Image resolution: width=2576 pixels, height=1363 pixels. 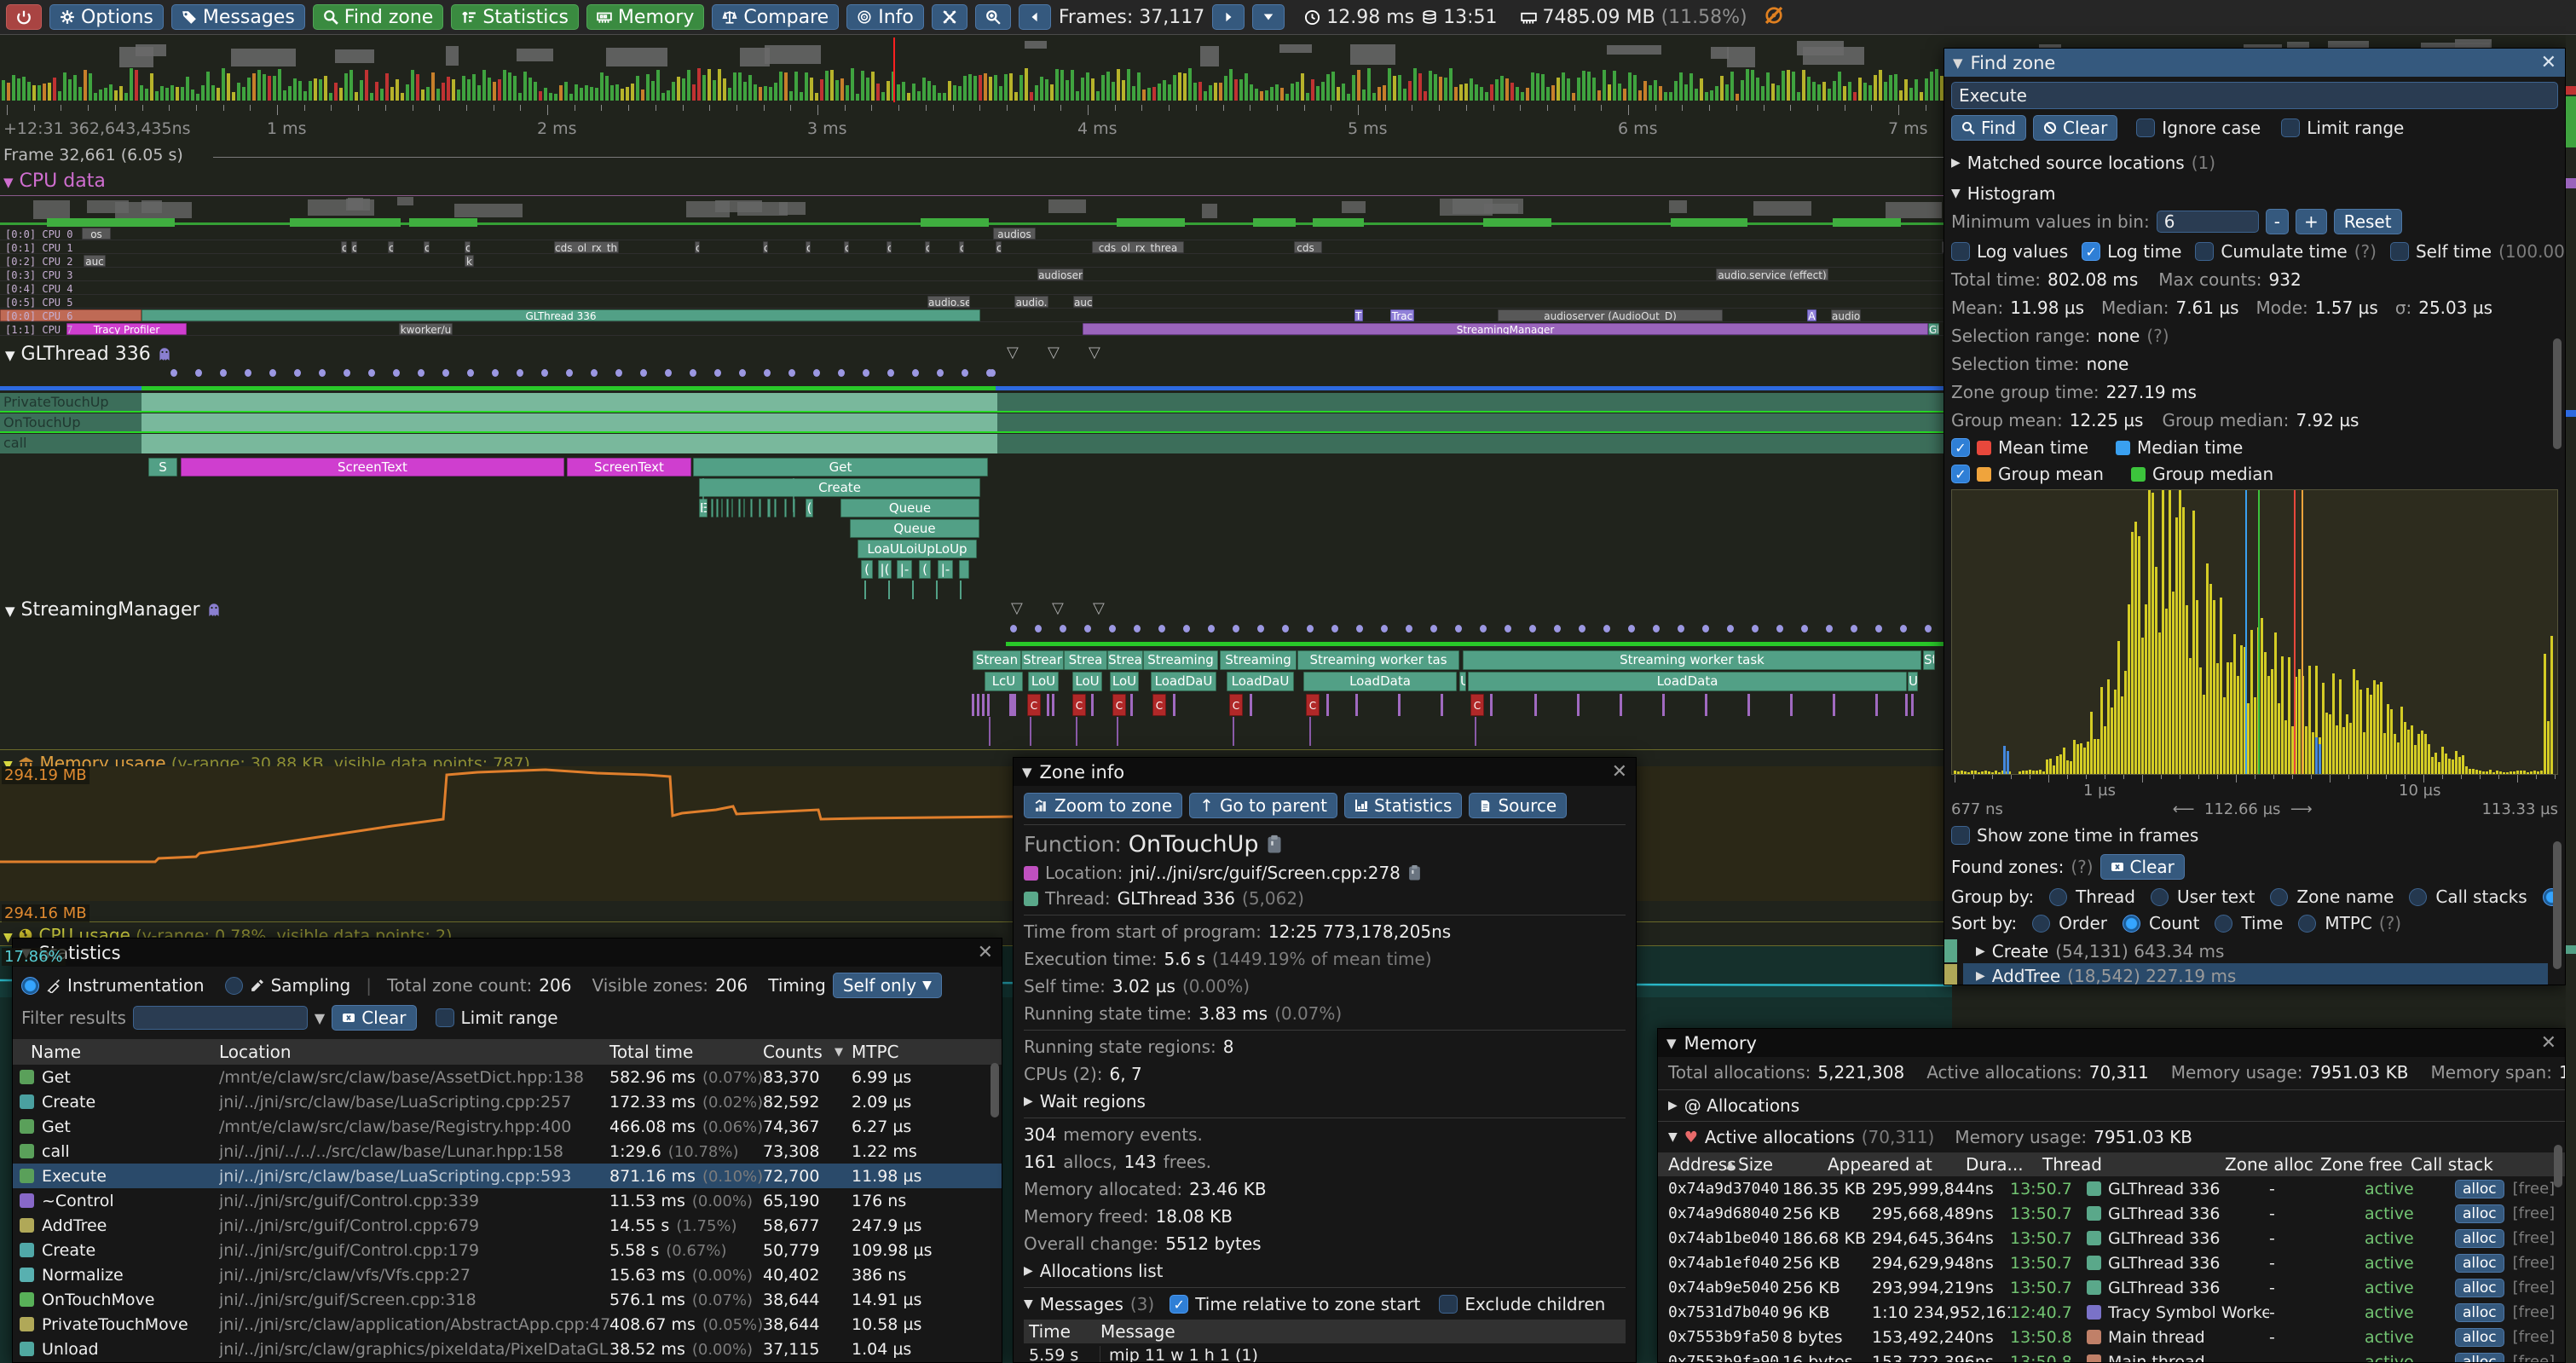 What do you see at coordinates (2557, 393) in the screenshot?
I see `find-zone-scrollbar` at bounding box center [2557, 393].